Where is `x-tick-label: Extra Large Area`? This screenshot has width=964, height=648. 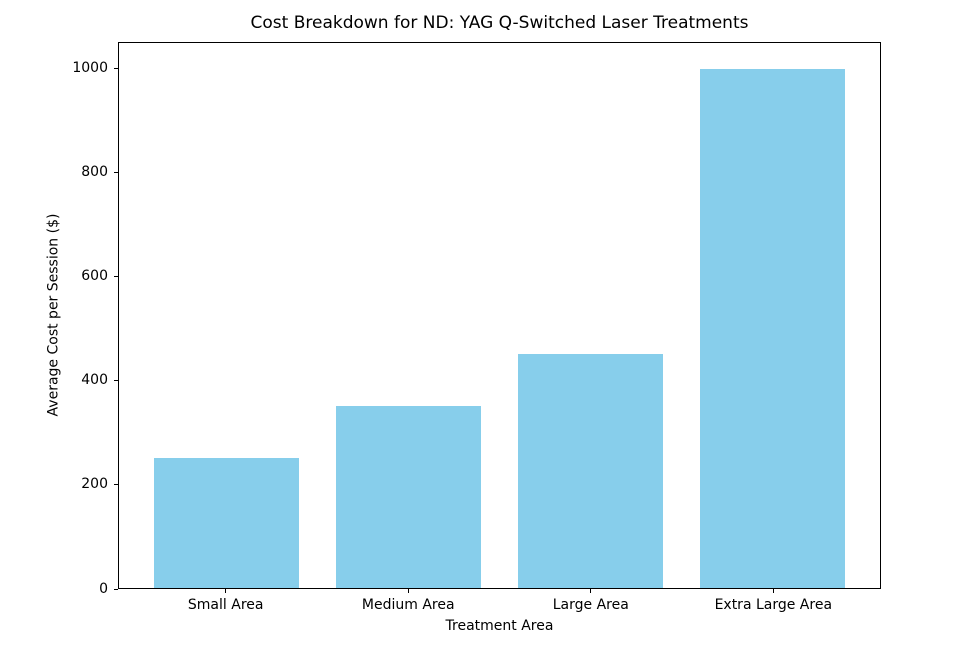
x-tick-label: Extra Large Area is located at coordinates (773, 605).